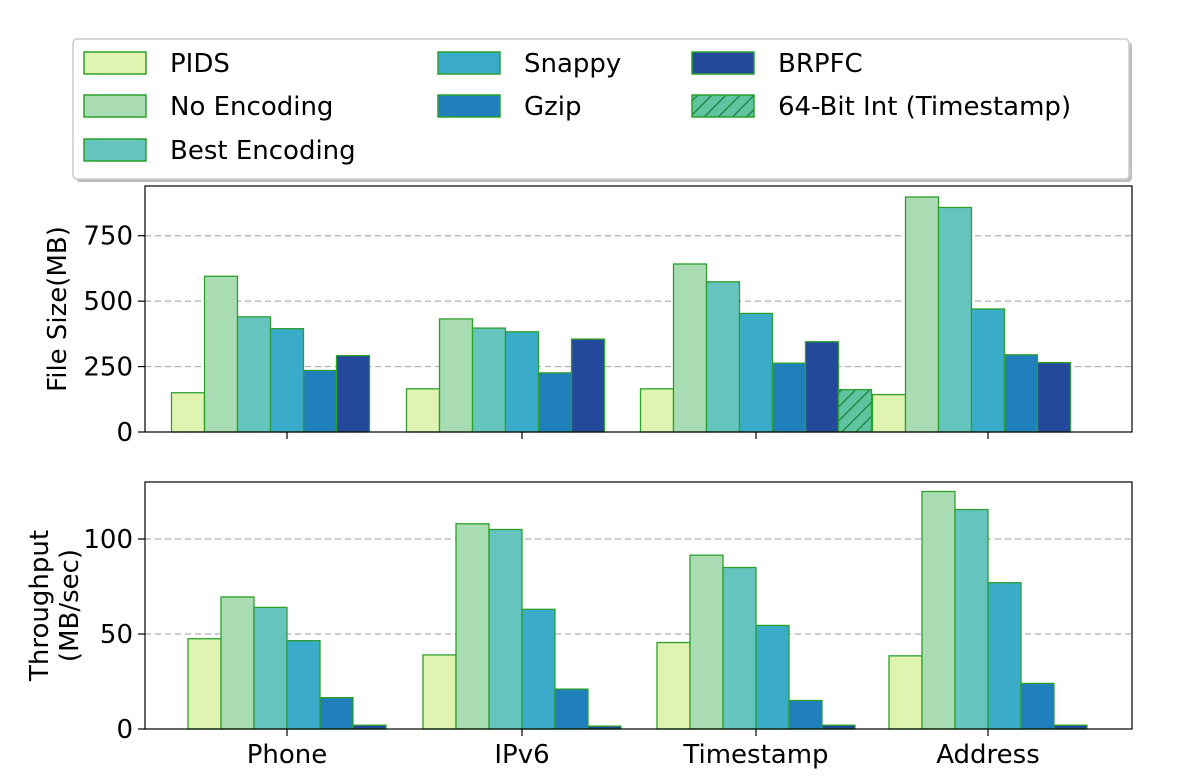  What do you see at coordinates (588, 385) in the screenshot?
I see `bar-brpfc-ipv6` at bounding box center [588, 385].